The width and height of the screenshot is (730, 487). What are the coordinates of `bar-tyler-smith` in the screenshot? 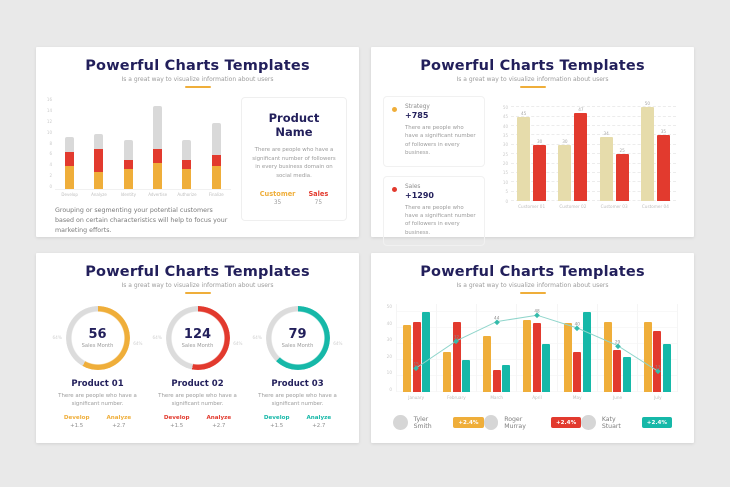 It's located at (567, 357).